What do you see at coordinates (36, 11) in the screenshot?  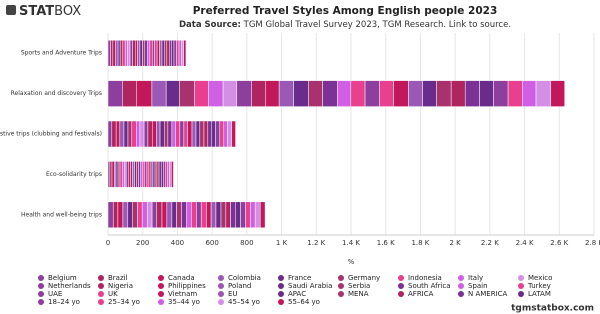 I see `logo-bold: STAT` at bounding box center [36, 11].